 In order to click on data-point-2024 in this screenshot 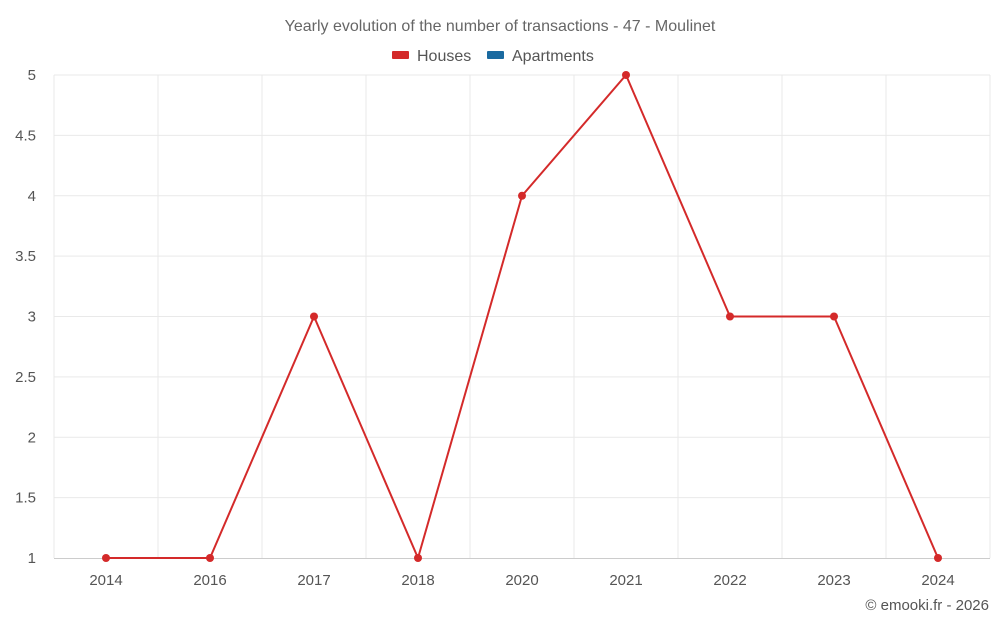, I will do `click(938, 558)`.